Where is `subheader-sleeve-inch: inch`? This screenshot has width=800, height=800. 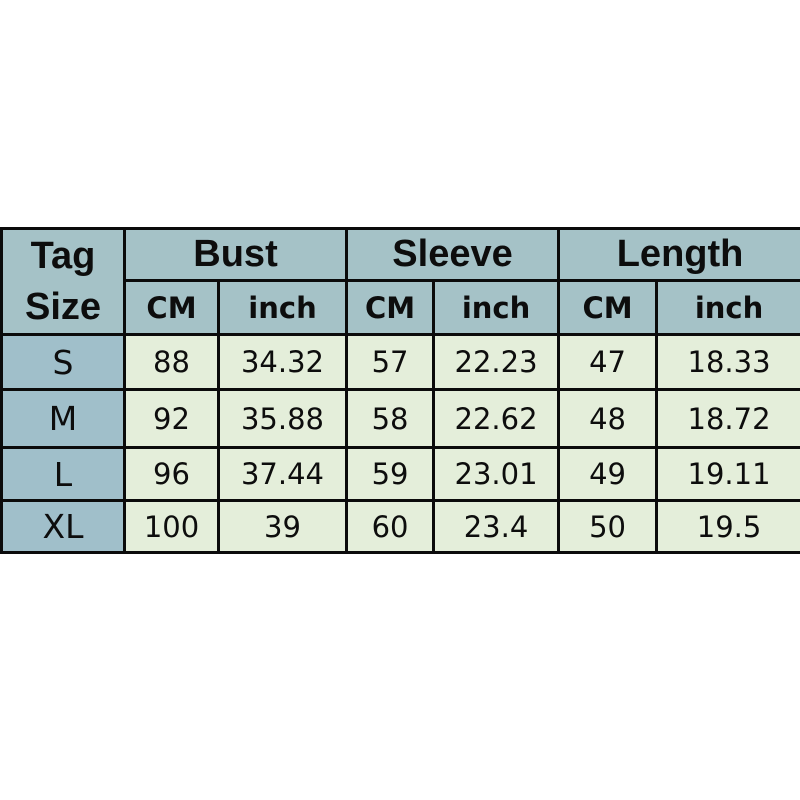 subheader-sleeve-inch: inch is located at coordinates (496, 307).